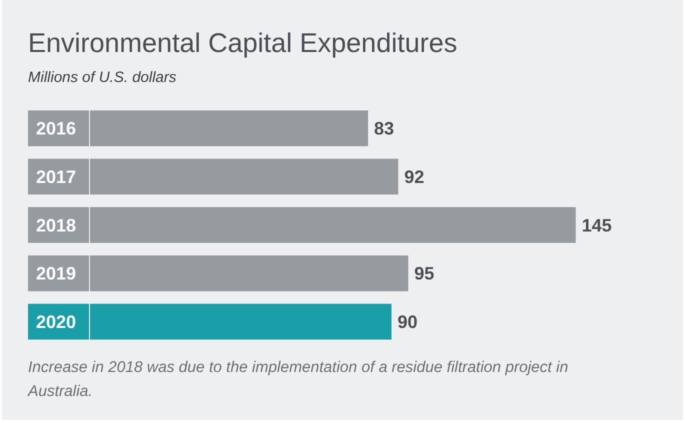 Image resolution: width=685 pixels, height=423 pixels. What do you see at coordinates (56, 274) in the screenshot?
I see `y-tick-label: 2019` at bounding box center [56, 274].